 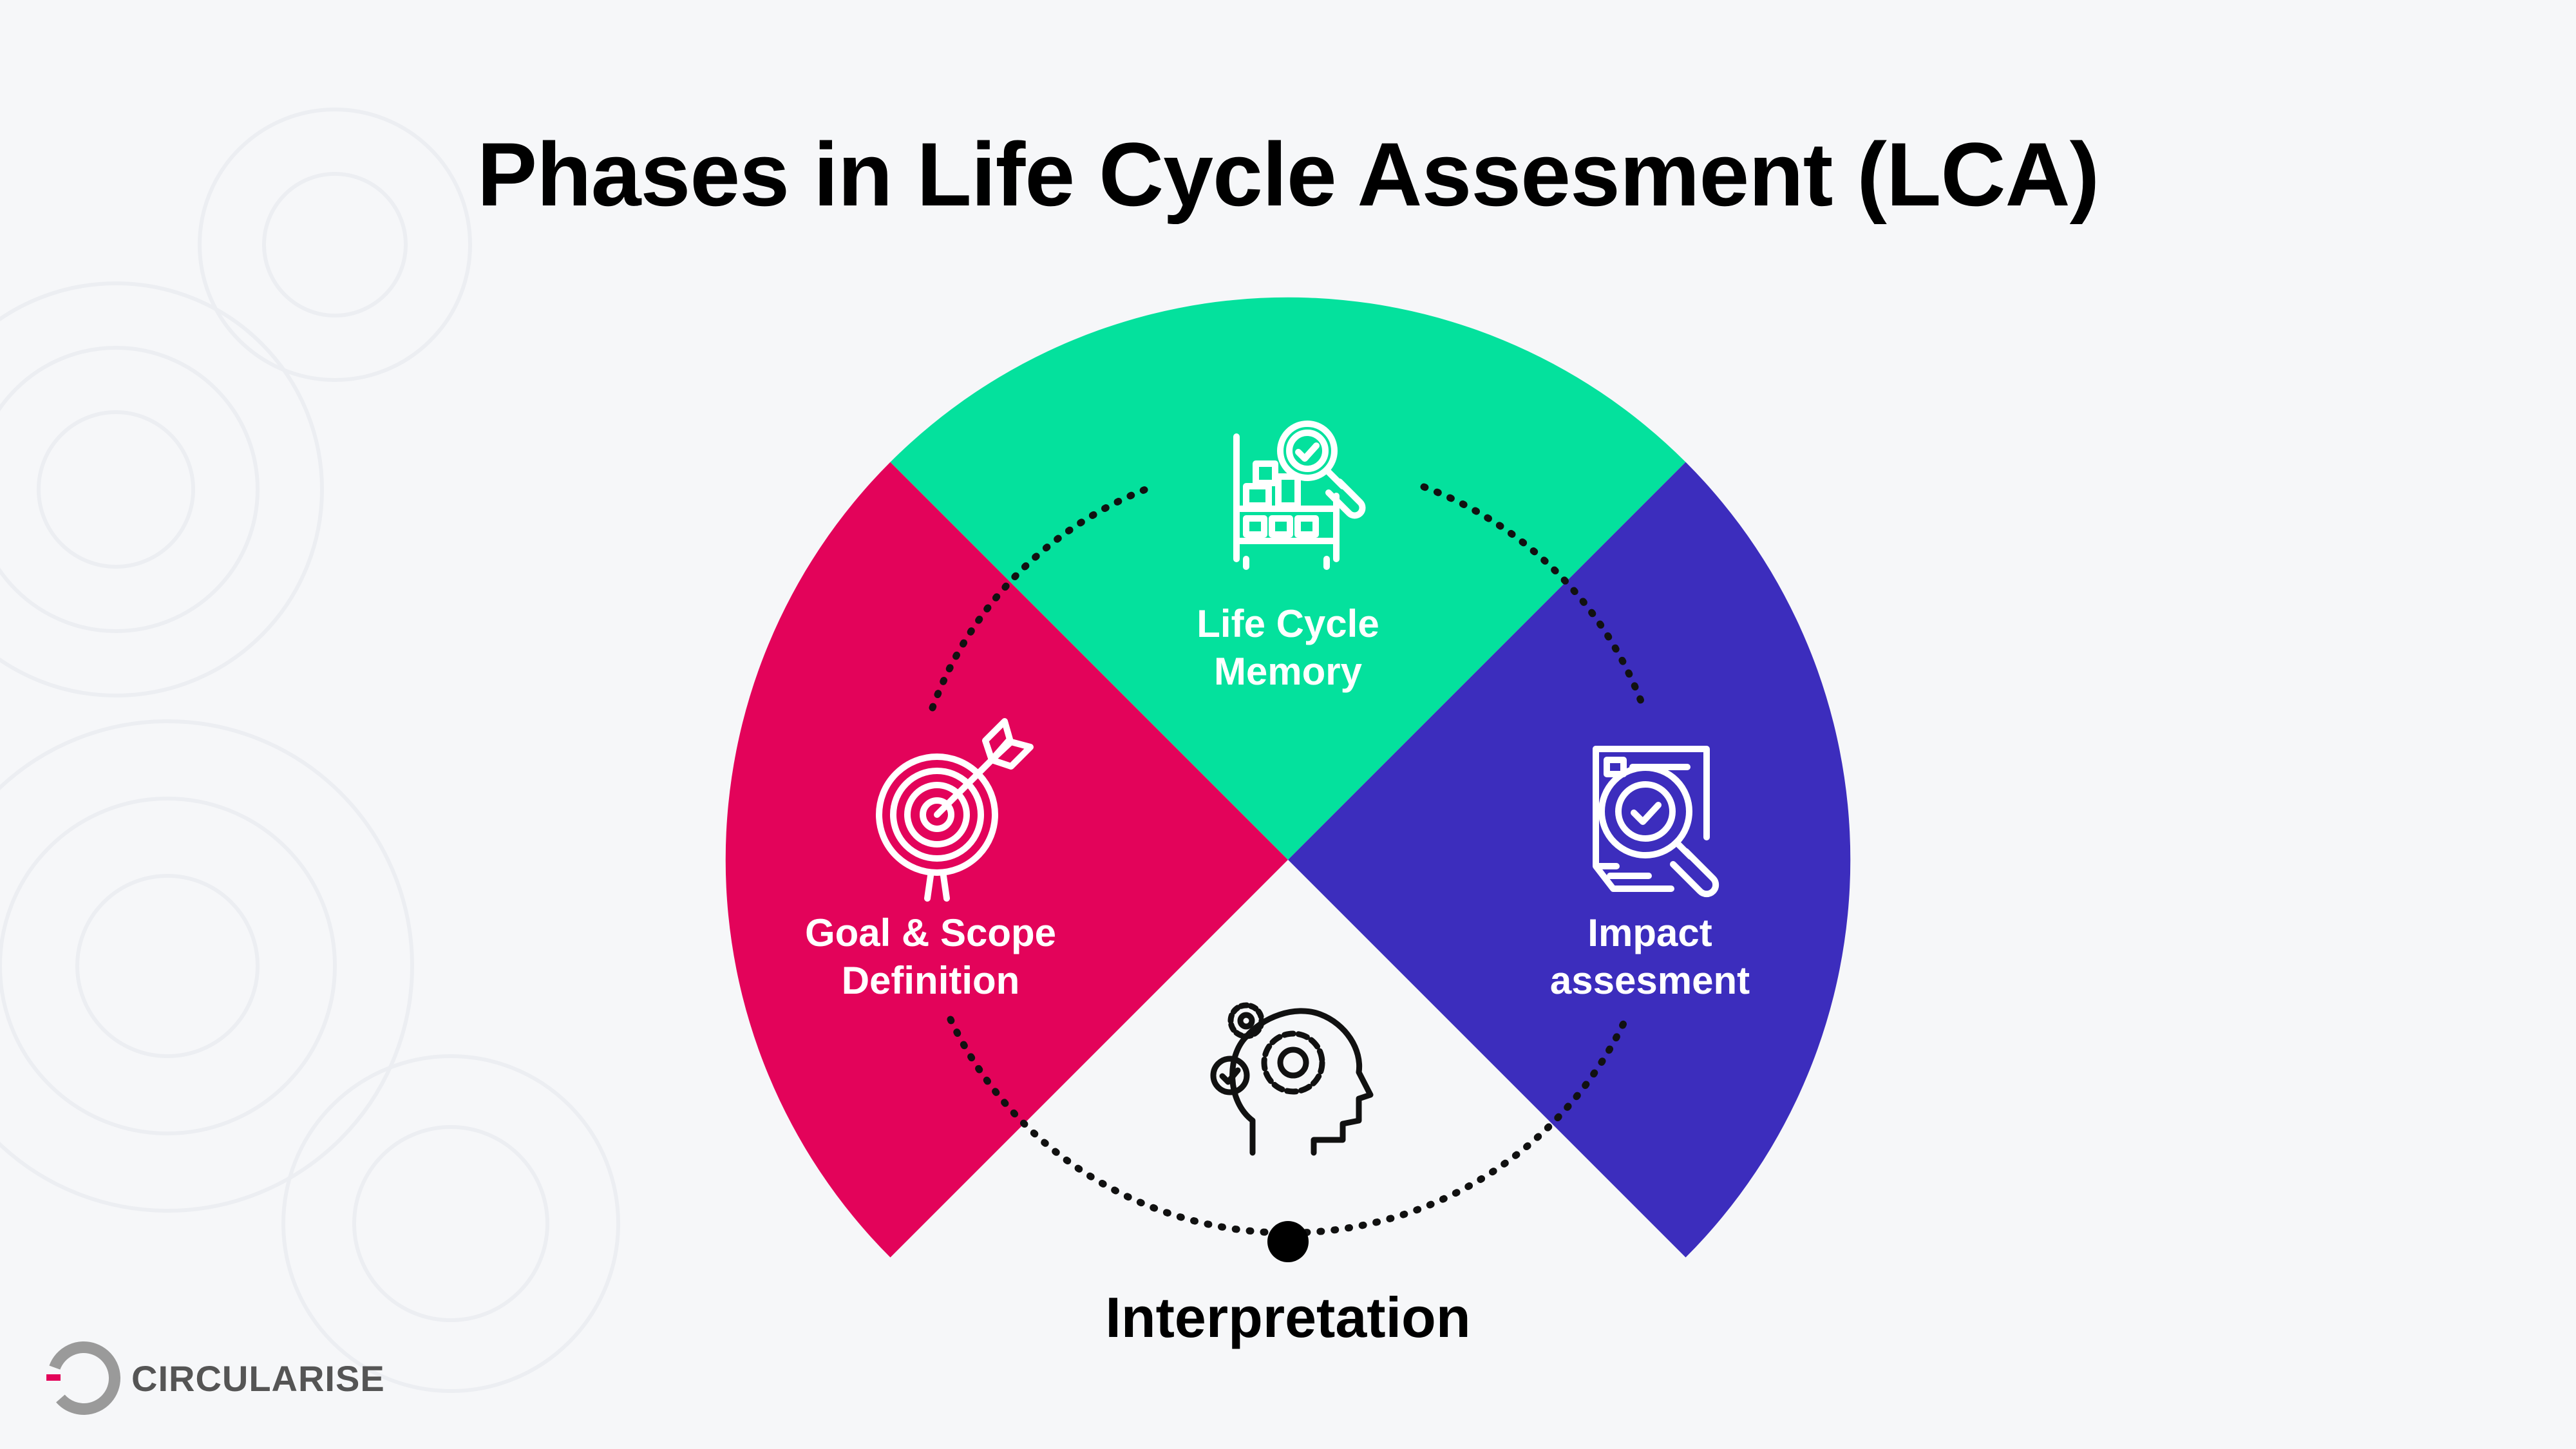 I want to click on inventory-shelf-magnifier-icon, so click(x=1299, y=496).